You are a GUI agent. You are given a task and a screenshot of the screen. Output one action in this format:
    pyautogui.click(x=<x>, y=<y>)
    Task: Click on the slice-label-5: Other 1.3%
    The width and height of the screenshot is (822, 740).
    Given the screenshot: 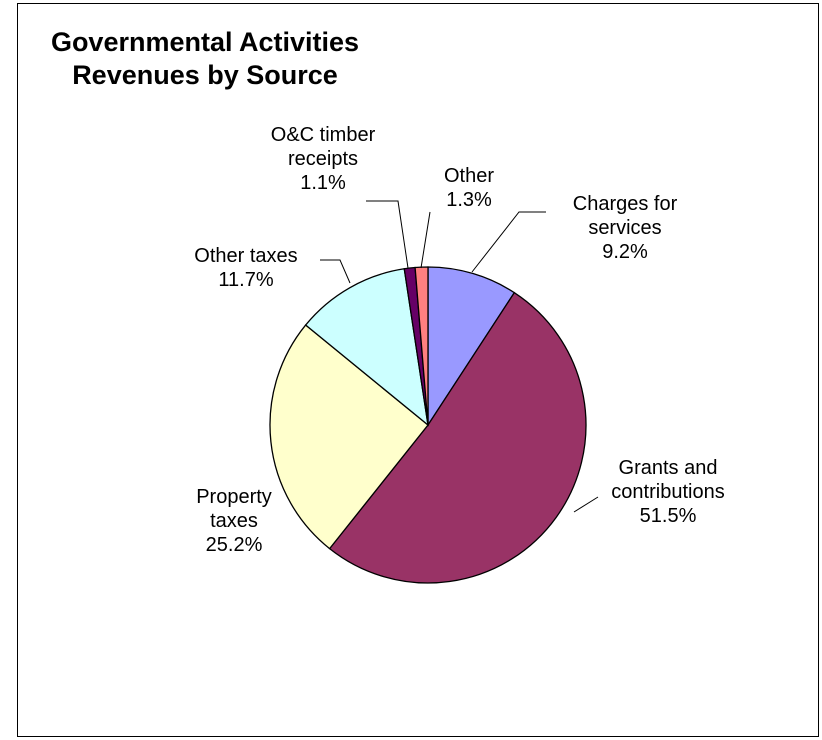 What is the action you would take?
    pyautogui.click(x=469, y=188)
    